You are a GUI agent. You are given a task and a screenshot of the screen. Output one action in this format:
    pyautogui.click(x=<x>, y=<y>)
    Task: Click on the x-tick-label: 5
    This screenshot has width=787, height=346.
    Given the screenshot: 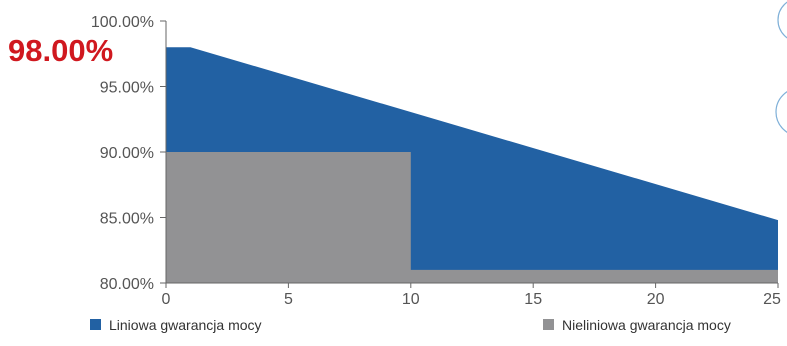 What is the action you would take?
    pyautogui.click(x=288, y=299)
    